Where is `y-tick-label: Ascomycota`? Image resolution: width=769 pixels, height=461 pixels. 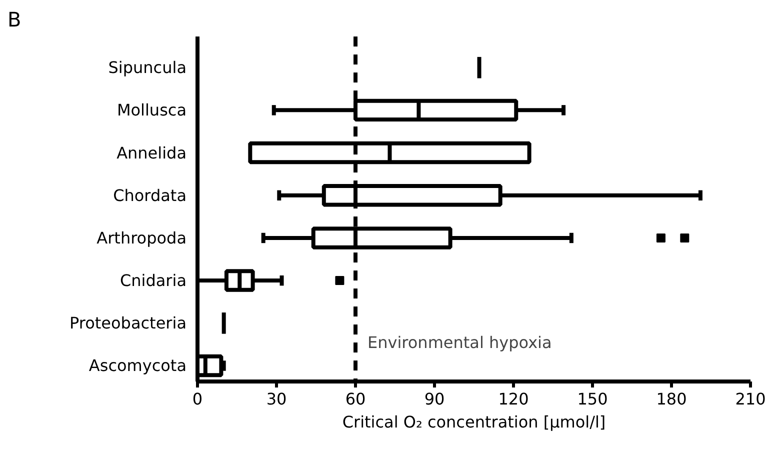 y-tick-label: Ascomycota is located at coordinates (137, 366).